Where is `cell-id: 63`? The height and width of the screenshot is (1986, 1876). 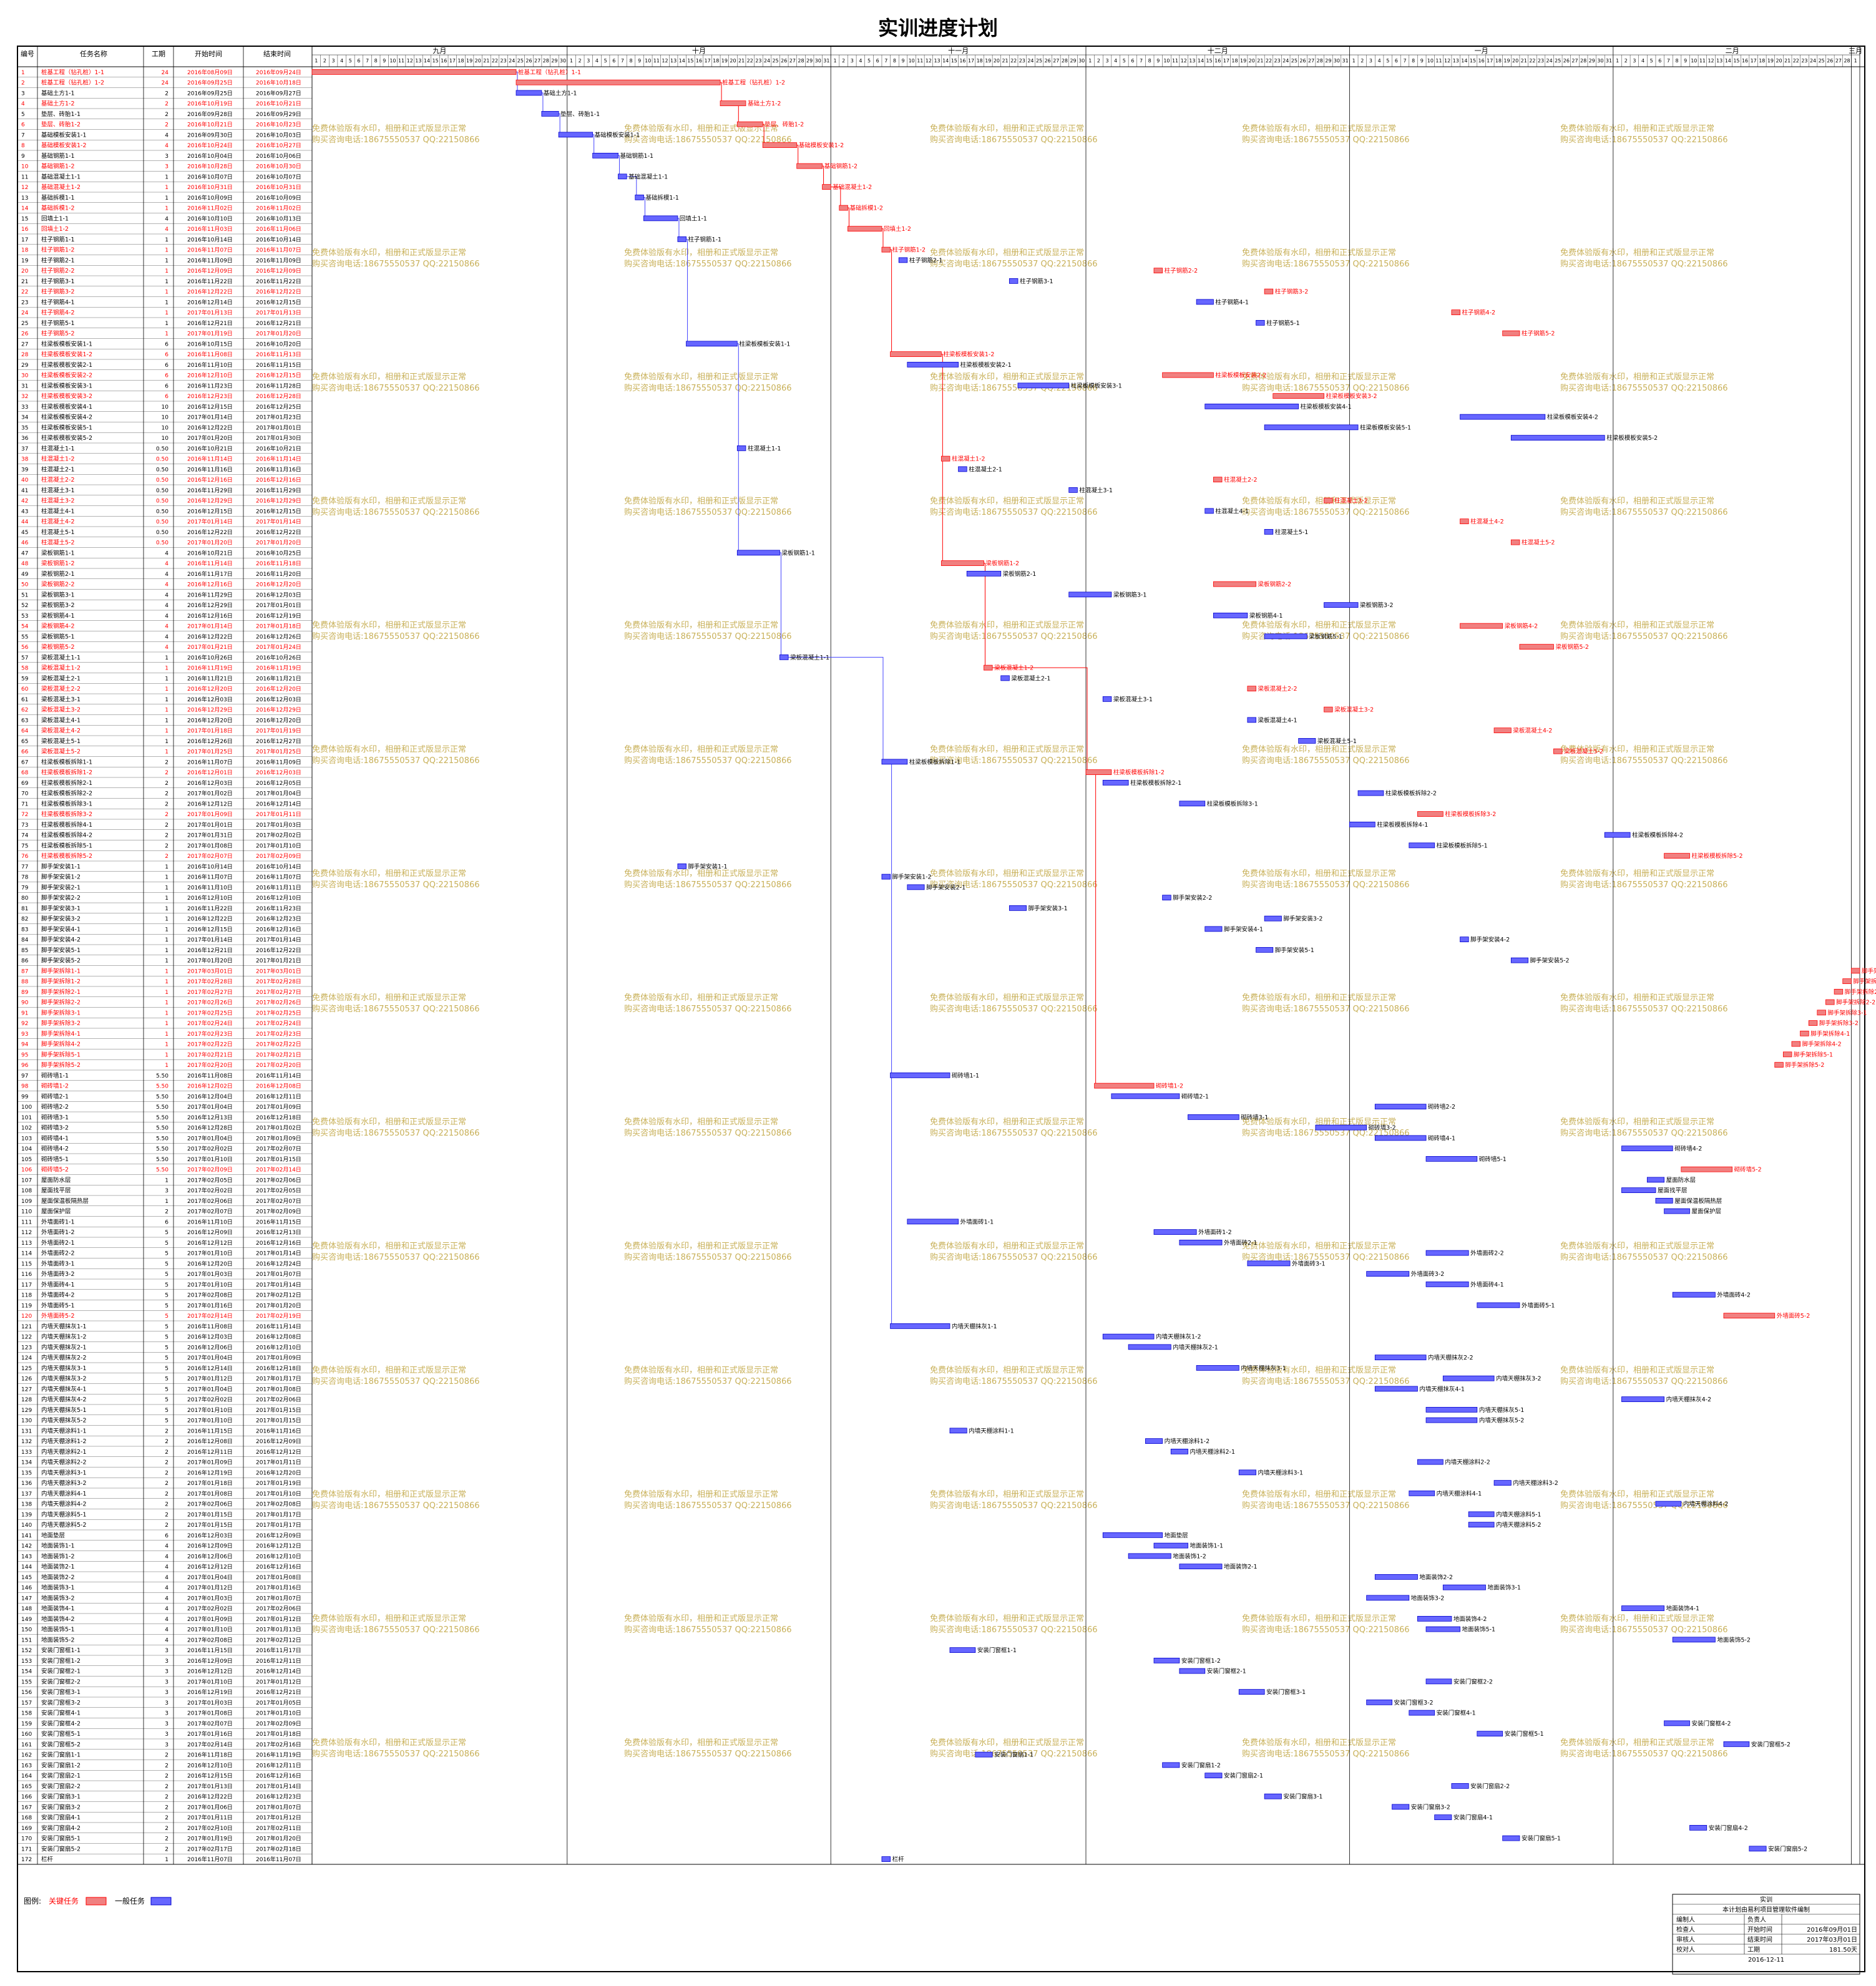 cell-id: 63 is located at coordinates (24, 721).